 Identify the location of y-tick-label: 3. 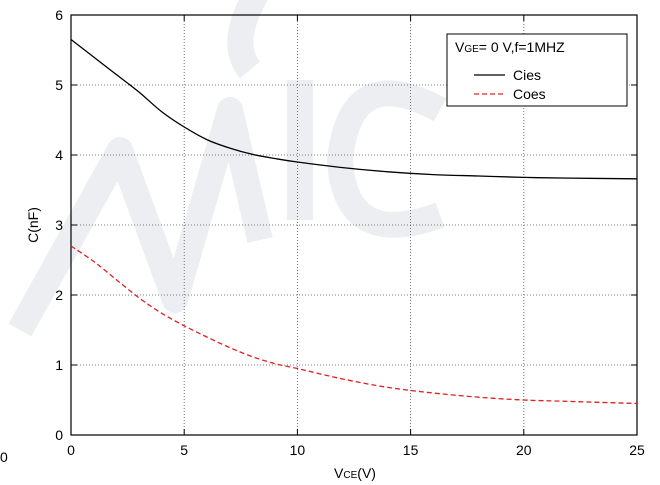
(59, 225).